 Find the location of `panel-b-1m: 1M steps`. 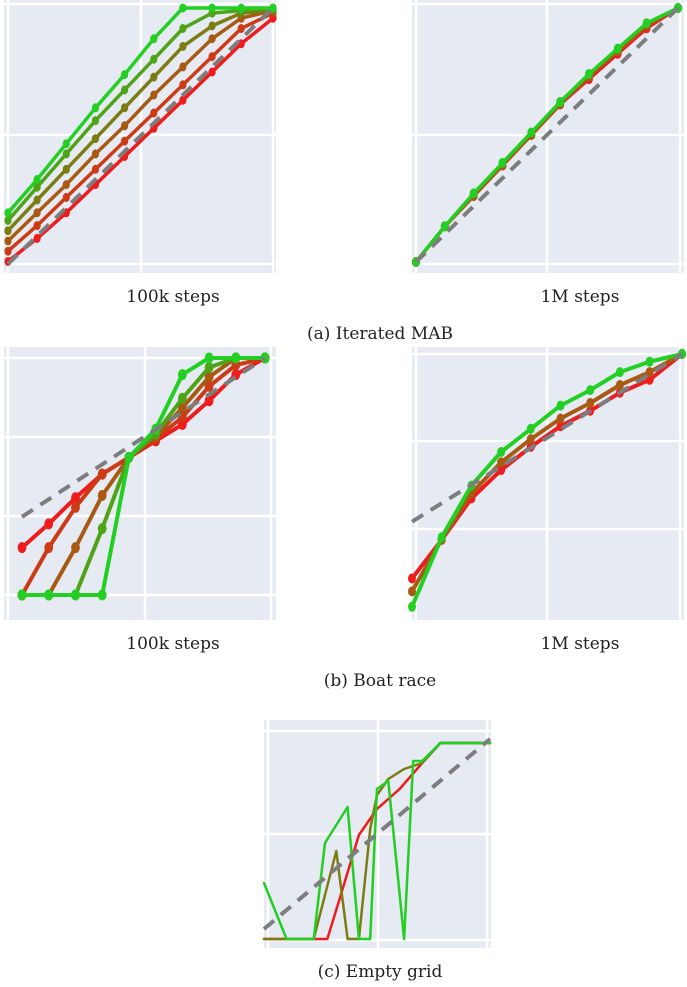

panel-b-1m: 1M steps is located at coordinates (547, 500).